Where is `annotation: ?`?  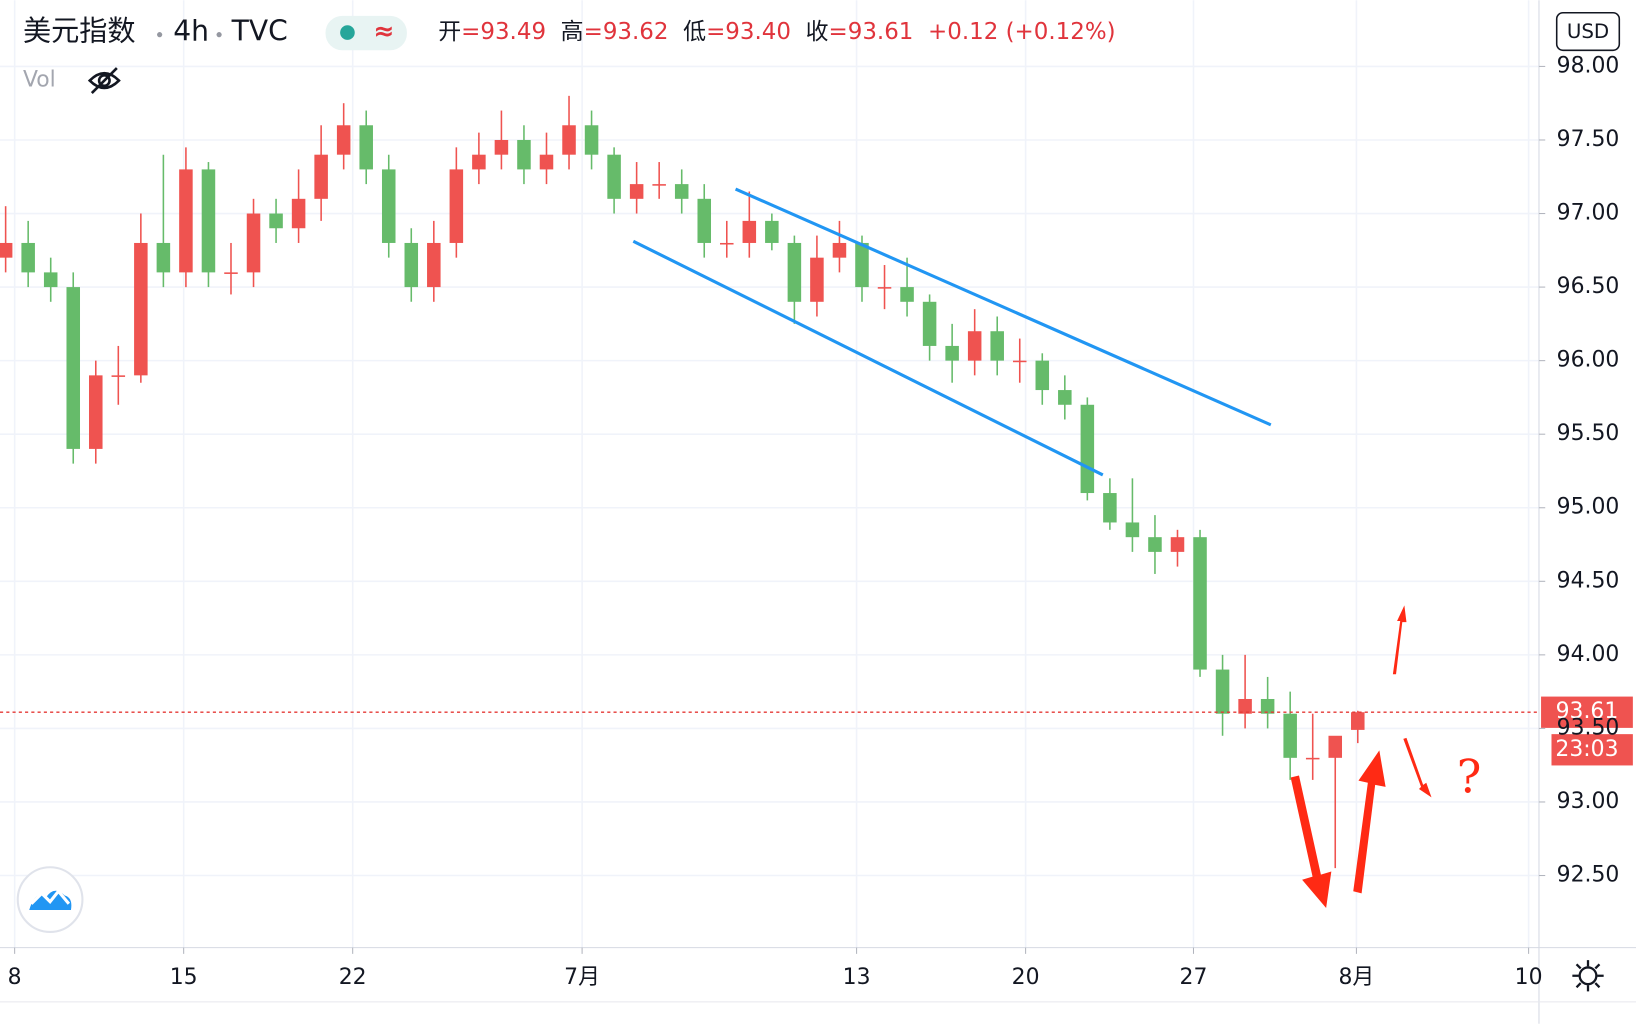 annotation: ? is located at coordinates (1469, 777).